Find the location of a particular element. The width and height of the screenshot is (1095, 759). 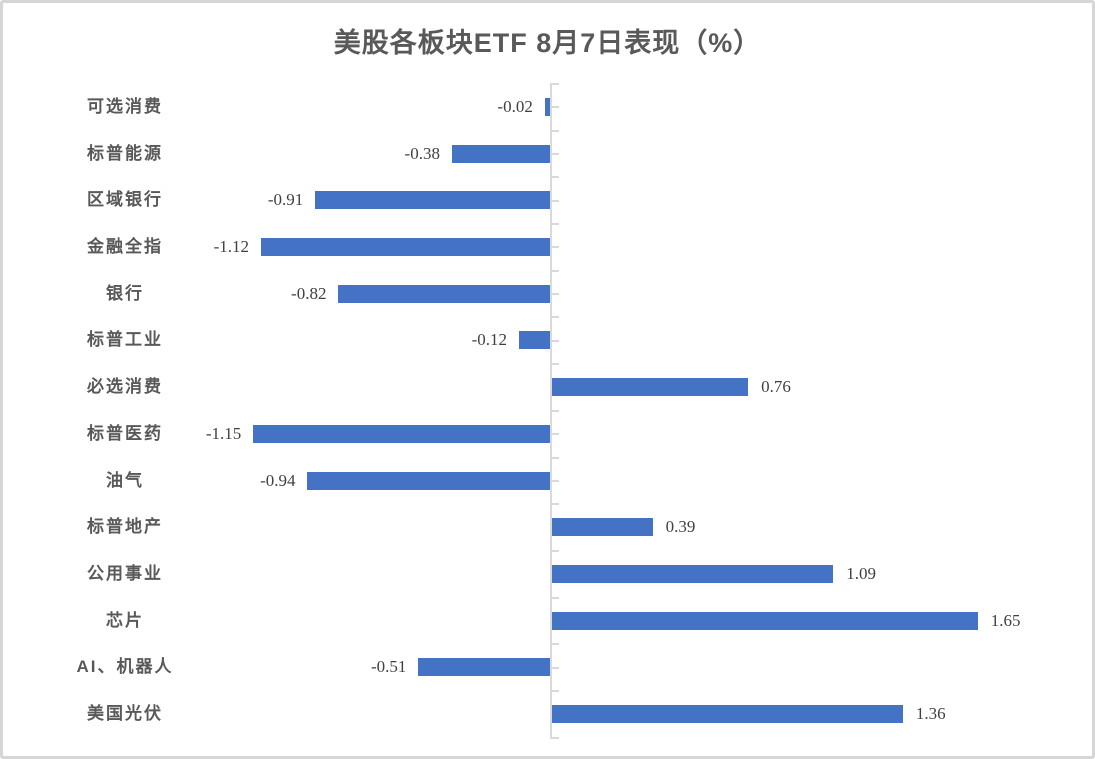

category-label: 标普工业 is located at coordinates (125, 340).